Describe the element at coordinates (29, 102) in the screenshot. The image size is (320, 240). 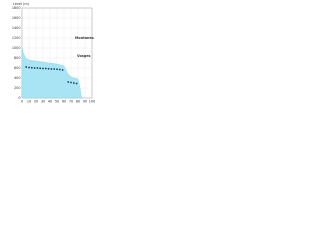
I see `x-tick-label: 10` at that location.